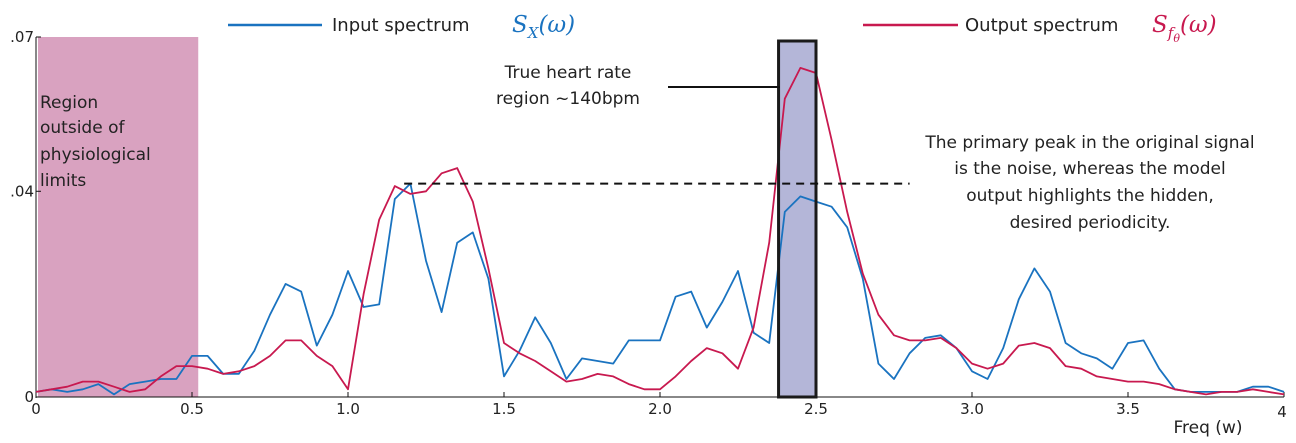  I want to click on legend-math-sub-output: f, so click(1171, 33).